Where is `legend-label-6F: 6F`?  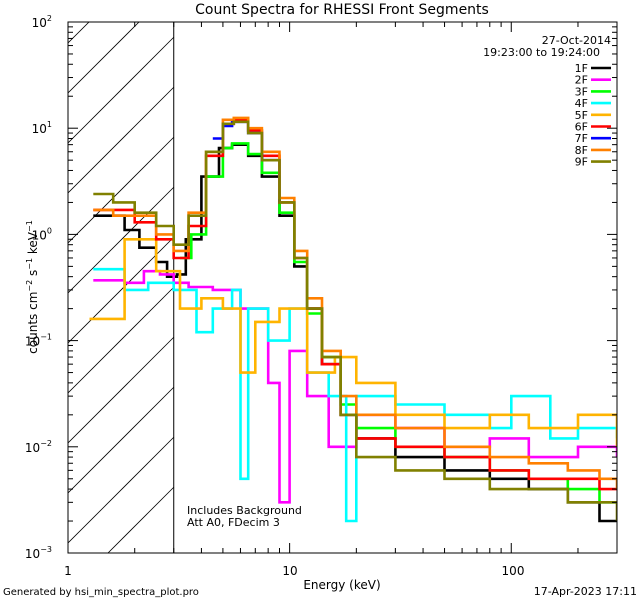
legend-label-6F: 6F is located at coordinates (581, 127).